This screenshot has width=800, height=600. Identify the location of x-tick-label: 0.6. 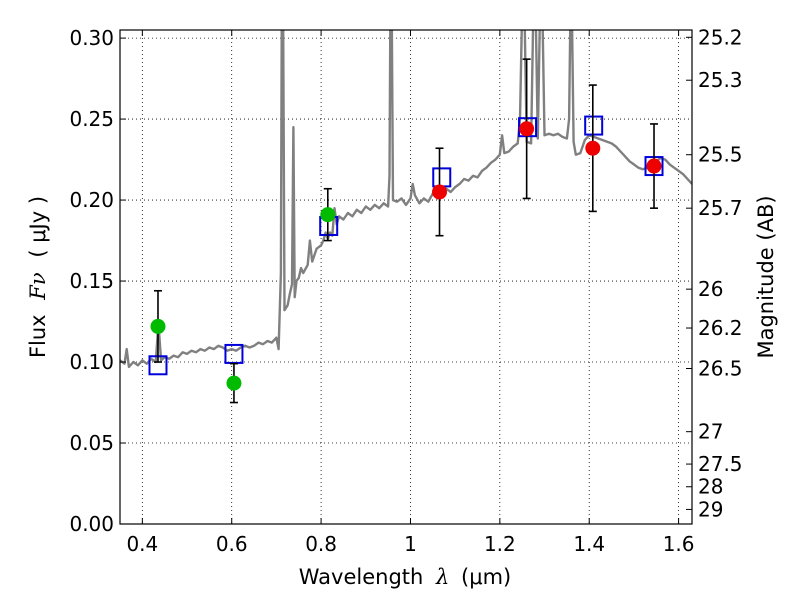
(232, 544).